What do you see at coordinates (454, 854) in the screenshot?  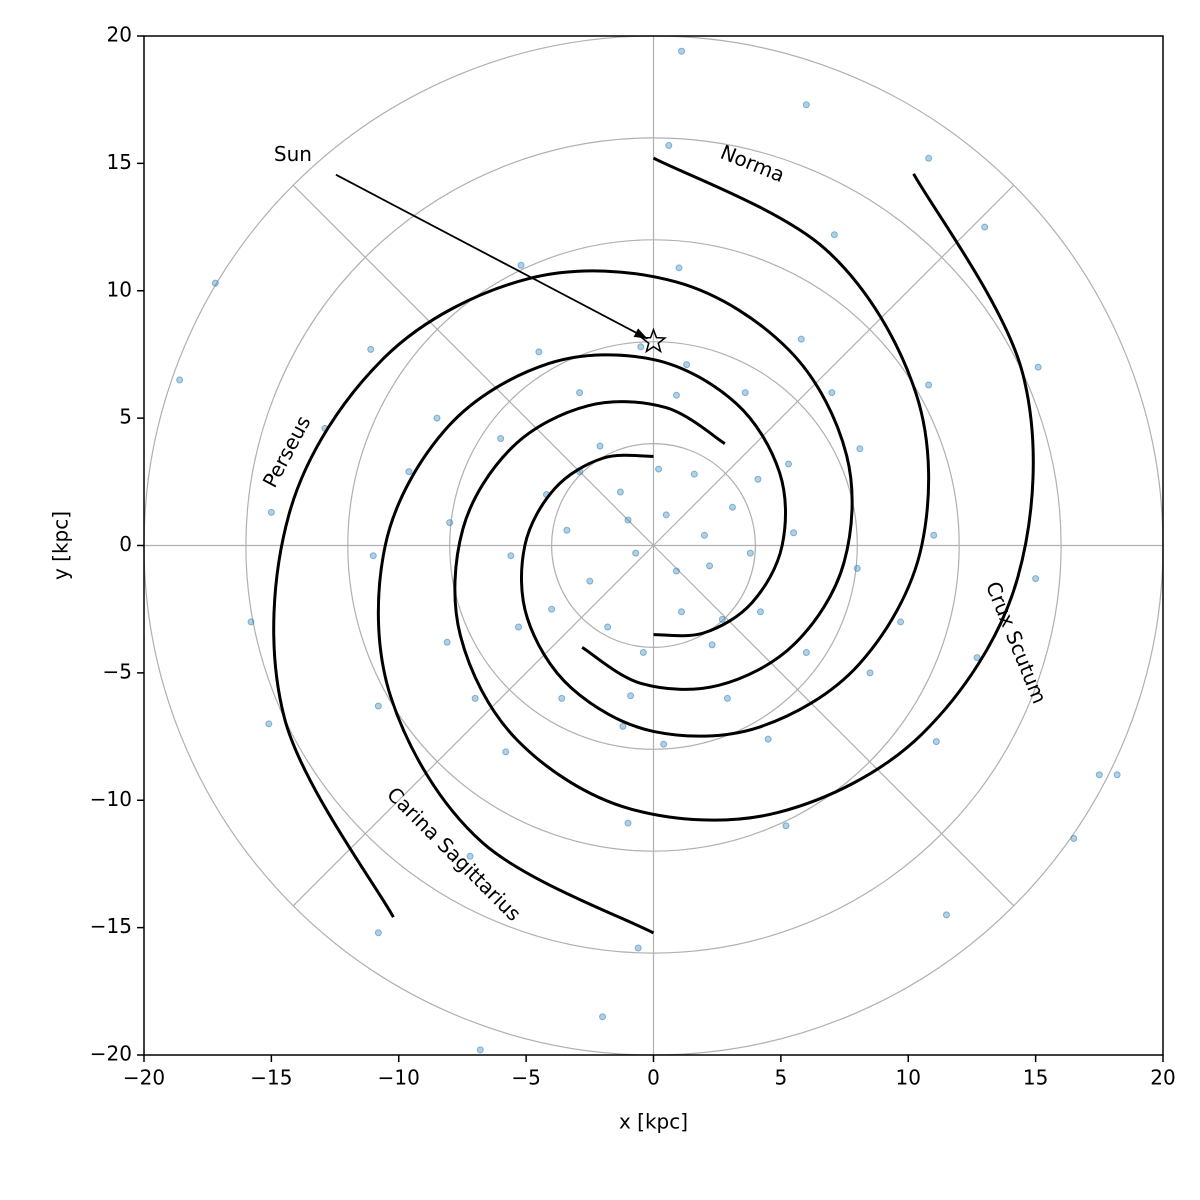 I see `arm-label: Carina Sagittarius` at bounding box center [454, 854].